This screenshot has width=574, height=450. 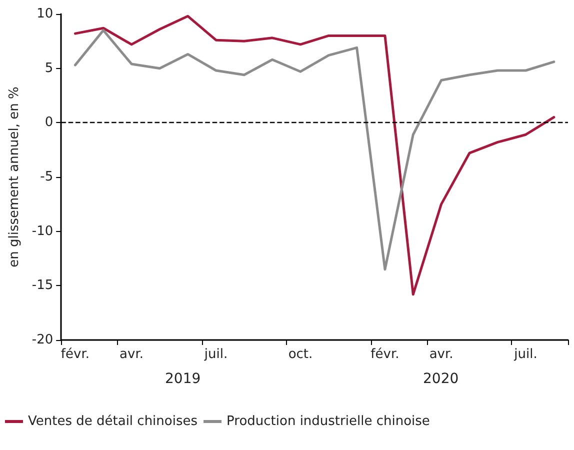 I want to click on y-axis-title: en glissement annuel, en %, so click(x=14, y=177).